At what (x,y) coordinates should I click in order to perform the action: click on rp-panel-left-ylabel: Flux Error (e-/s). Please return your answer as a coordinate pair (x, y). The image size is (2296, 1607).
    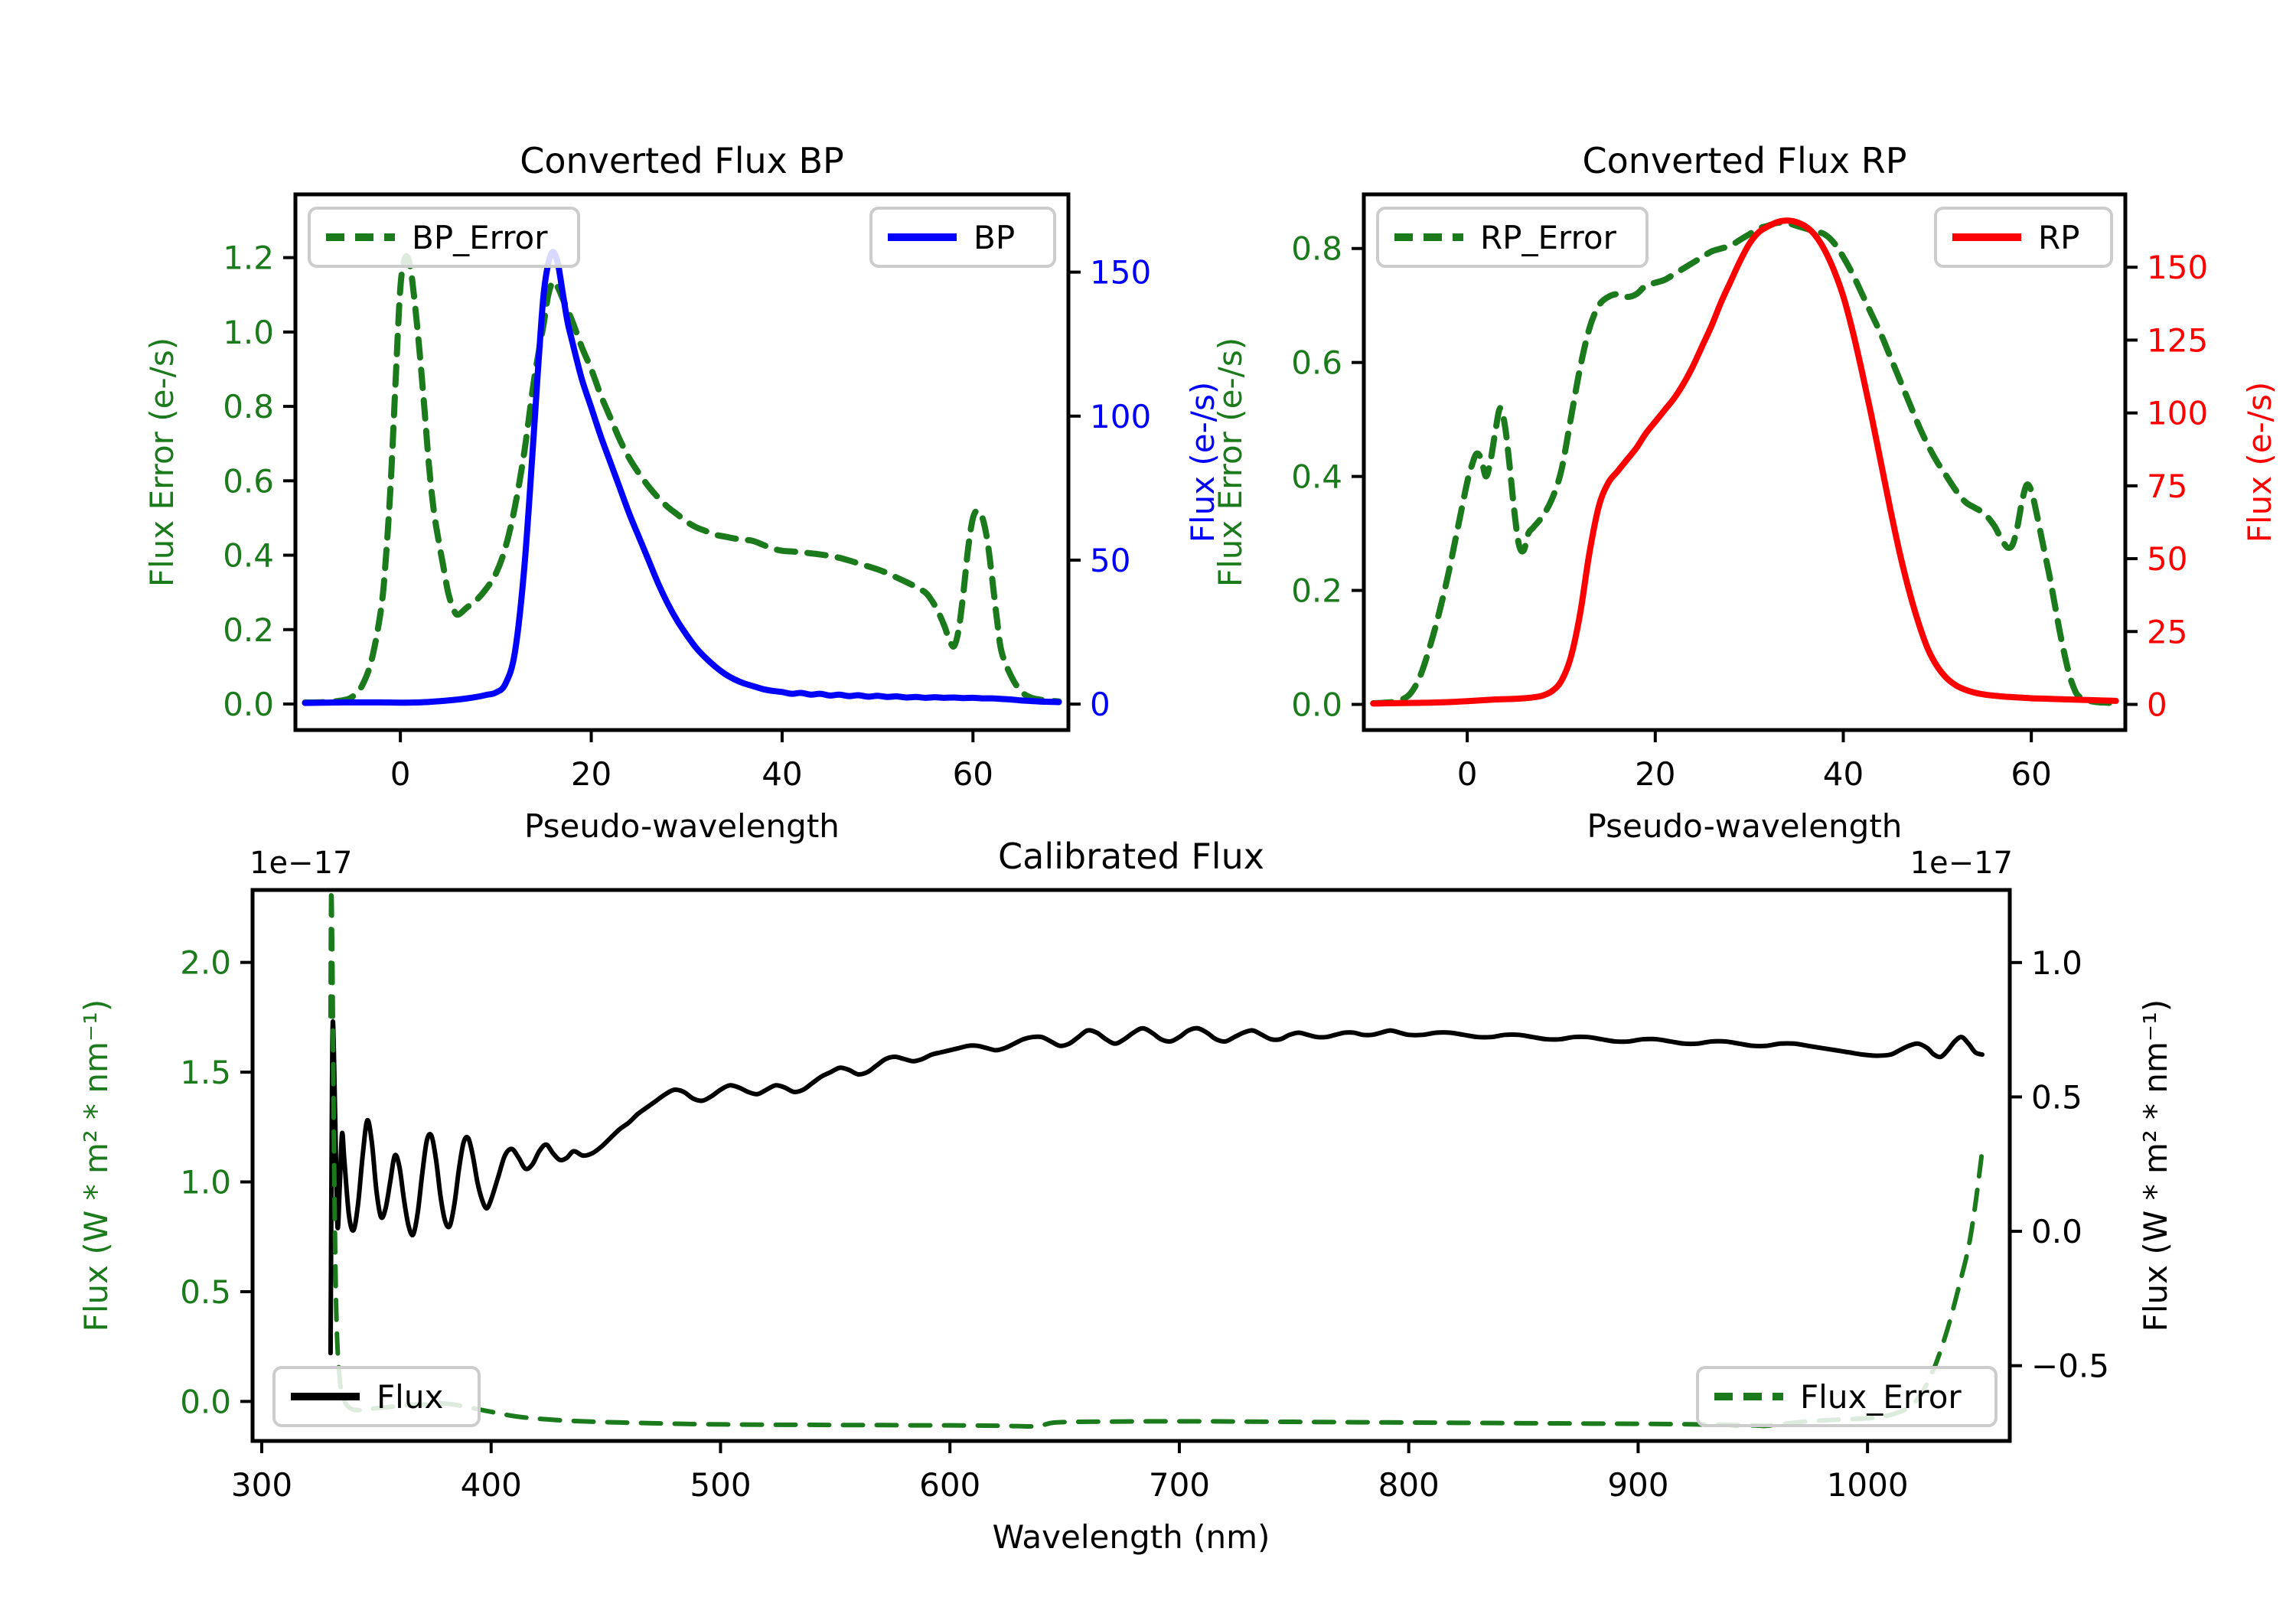
    Looking at the image, I should click on (1230, 462).